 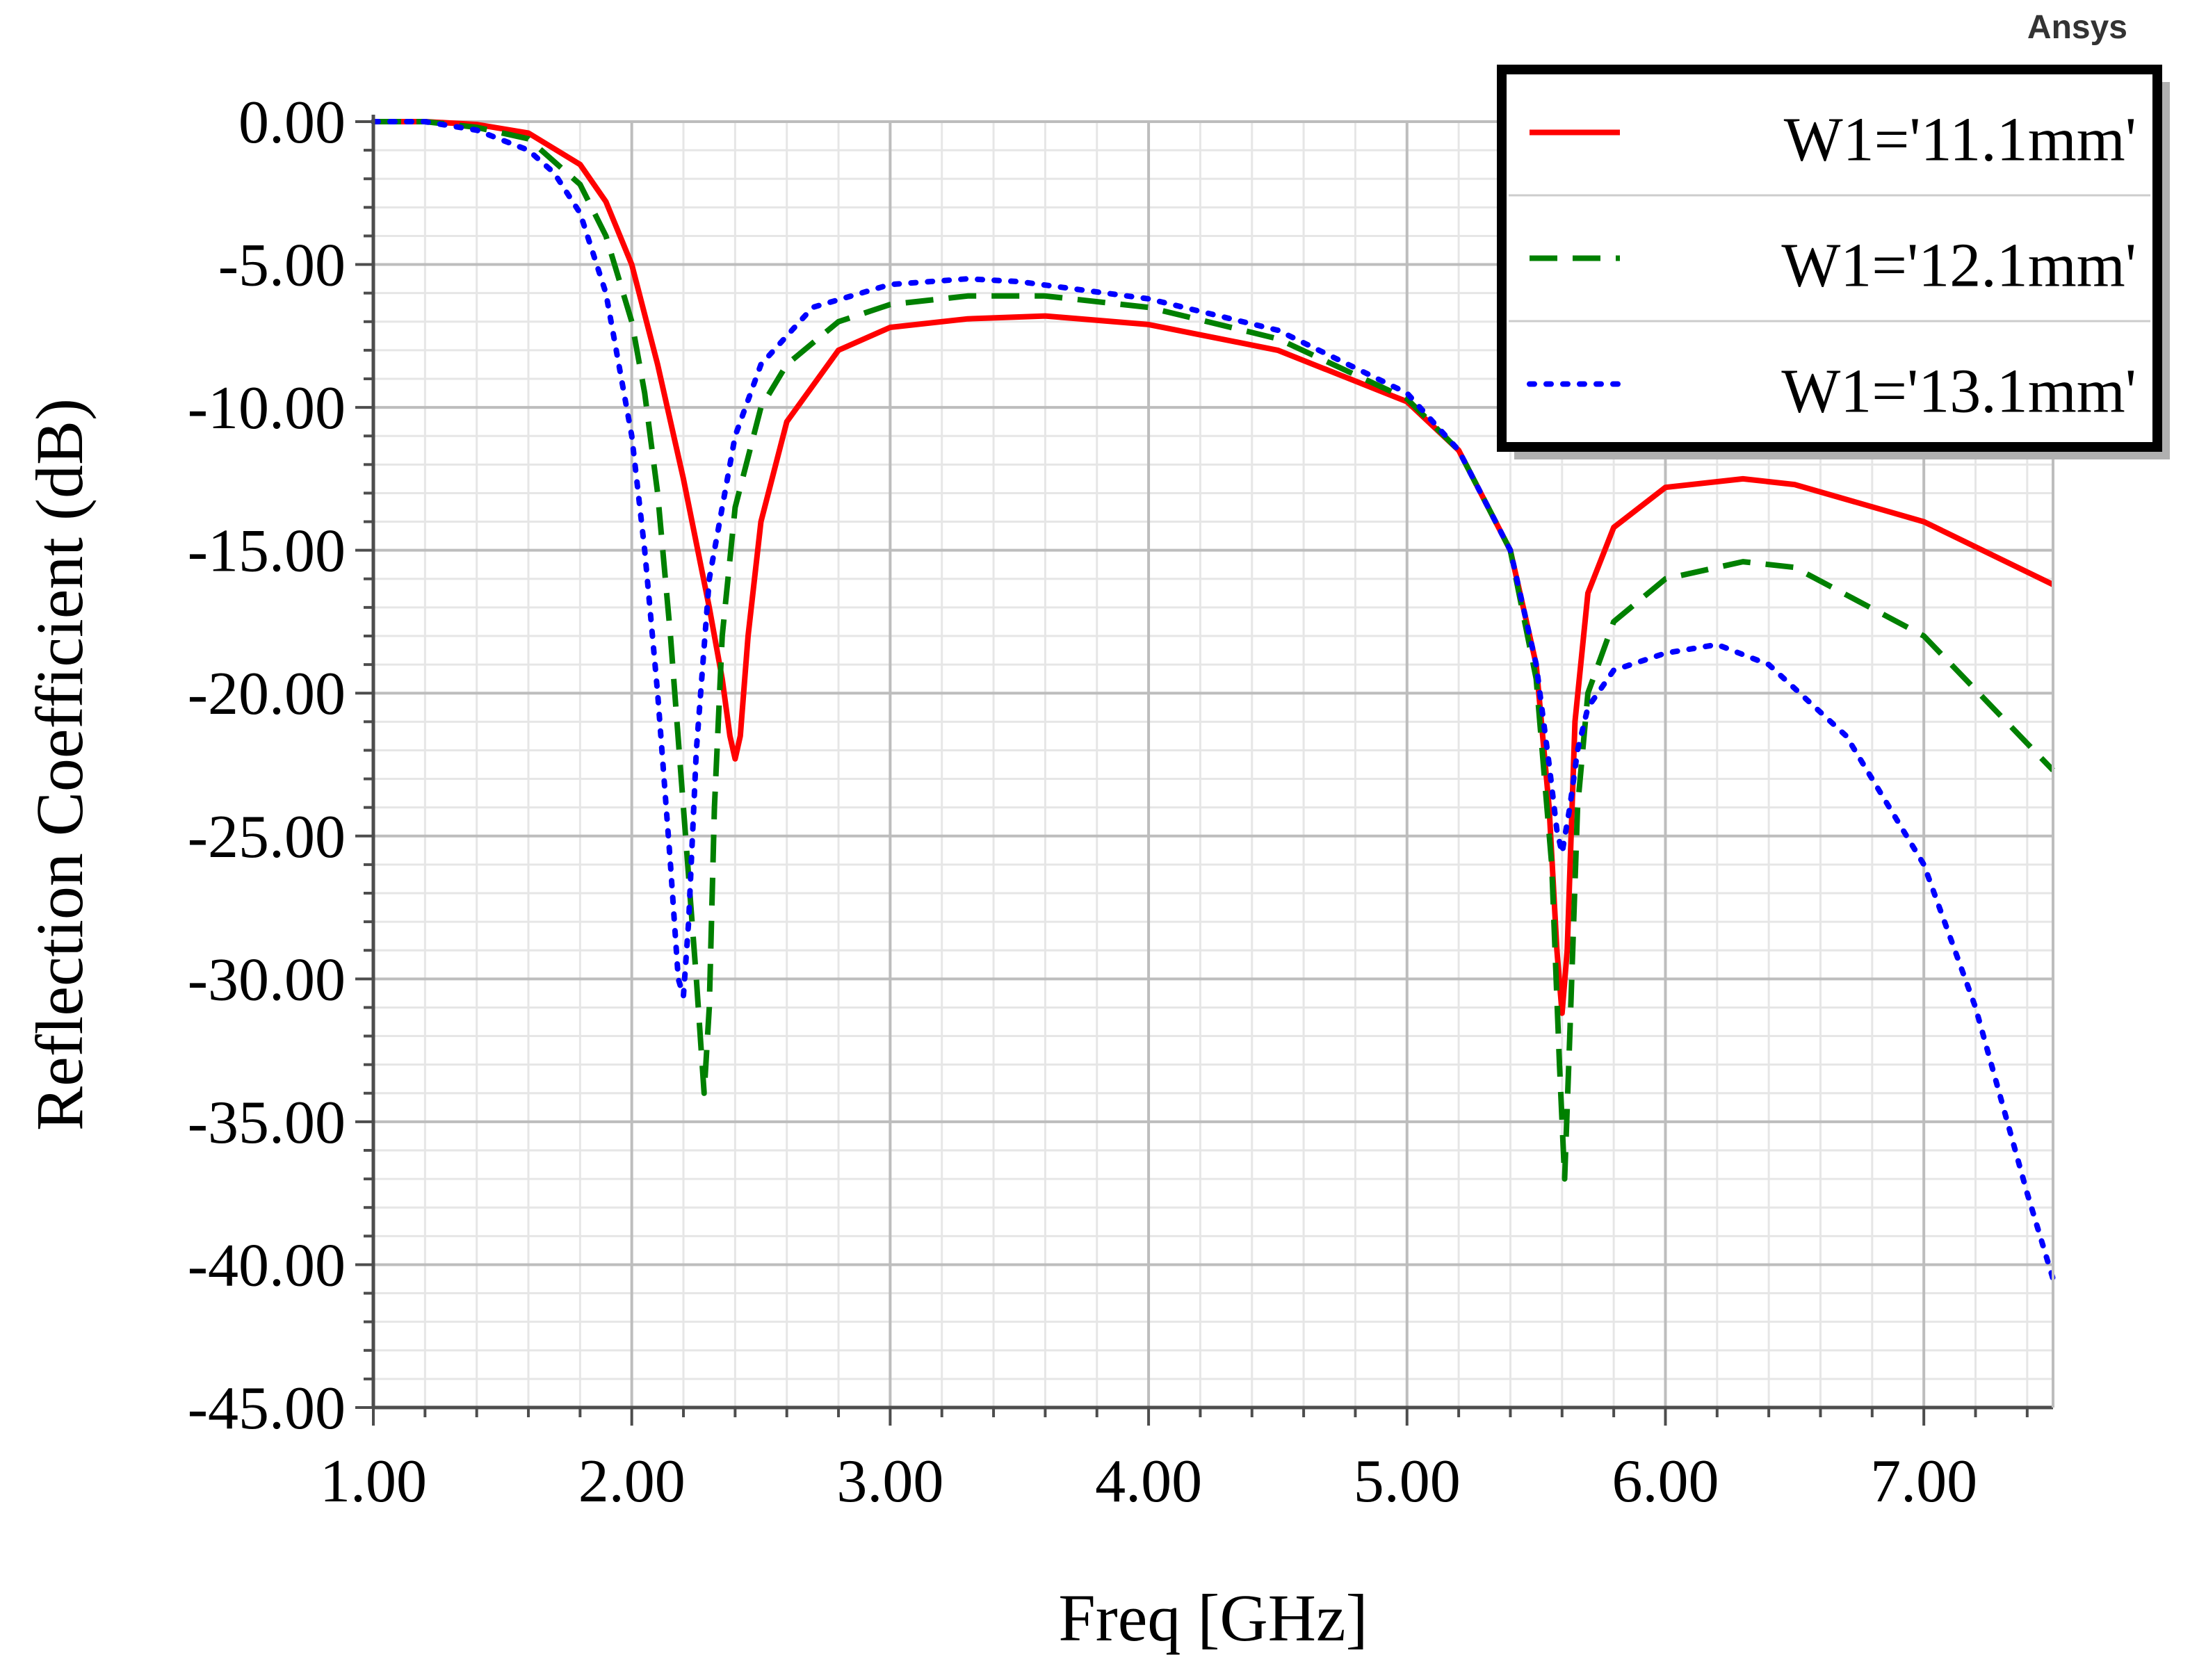 I want to click on x-tick-label: 7.00, so click(x=1923, y=1481).